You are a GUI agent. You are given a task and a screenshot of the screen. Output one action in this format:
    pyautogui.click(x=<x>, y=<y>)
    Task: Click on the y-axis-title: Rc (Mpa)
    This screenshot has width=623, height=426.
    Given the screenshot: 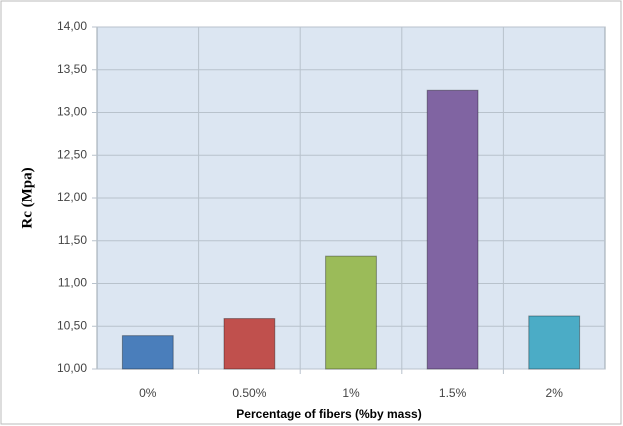 What is the action you would take?
    pyautogui.click(x=27, y=197)
    